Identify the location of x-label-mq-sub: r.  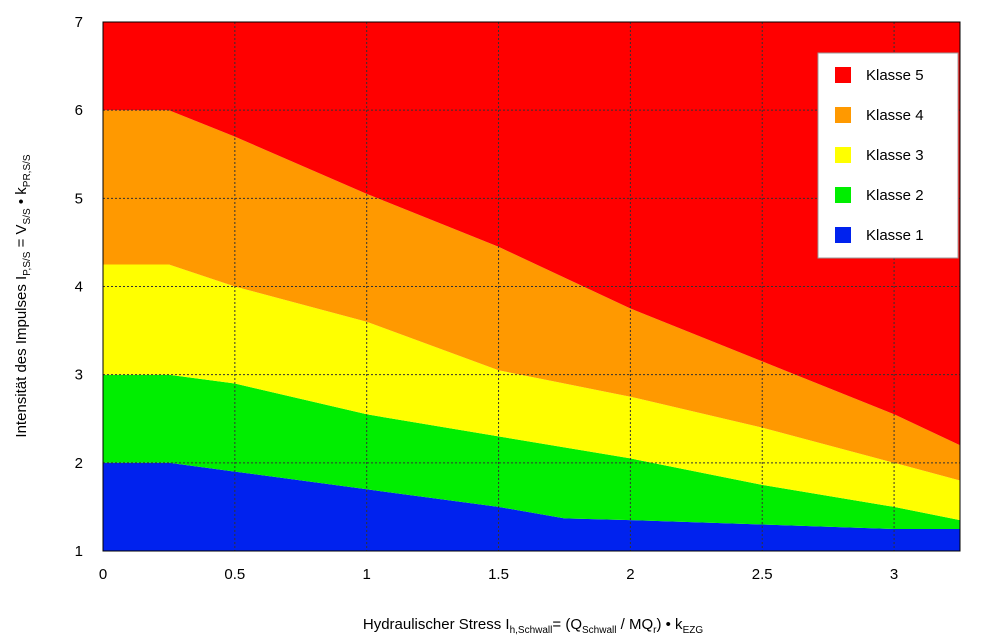
(655, 630).